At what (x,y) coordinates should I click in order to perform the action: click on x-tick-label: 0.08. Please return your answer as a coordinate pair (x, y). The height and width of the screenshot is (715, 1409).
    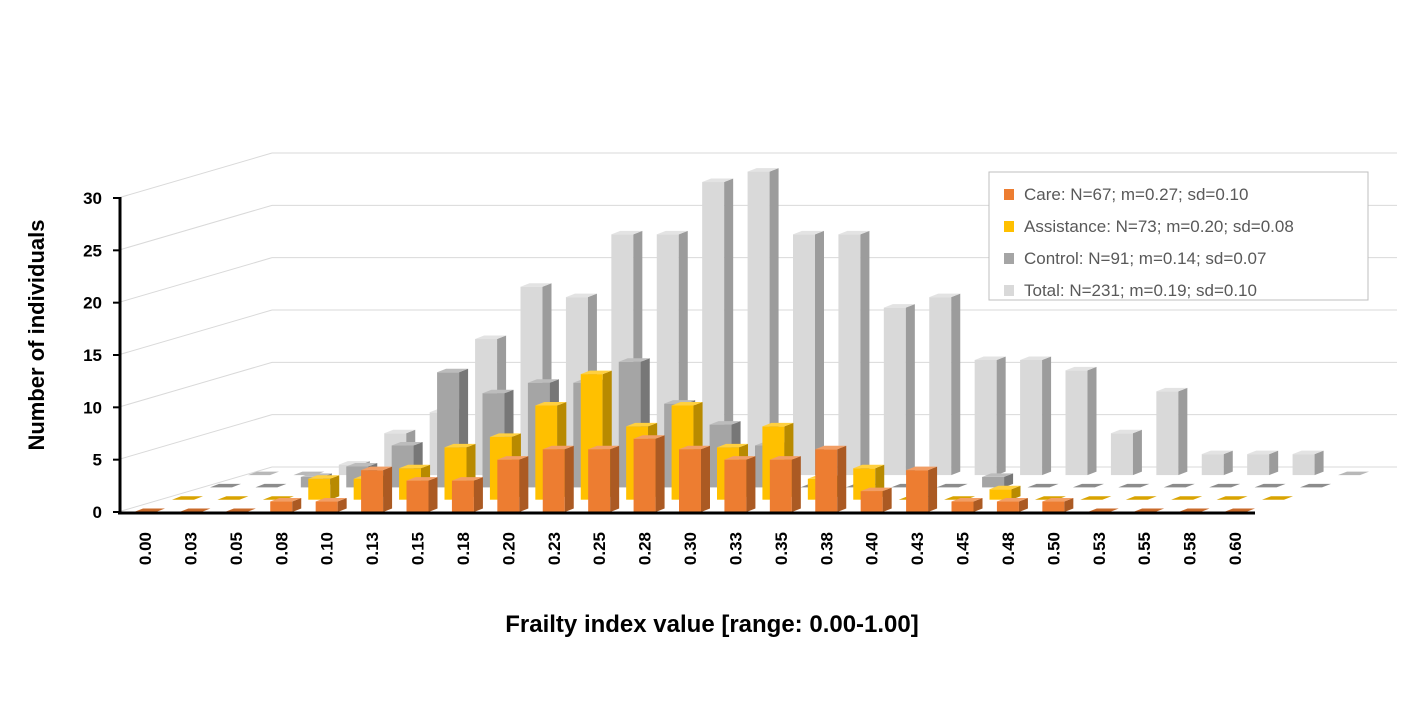
    Looking at the image, I should click on (281, 548).